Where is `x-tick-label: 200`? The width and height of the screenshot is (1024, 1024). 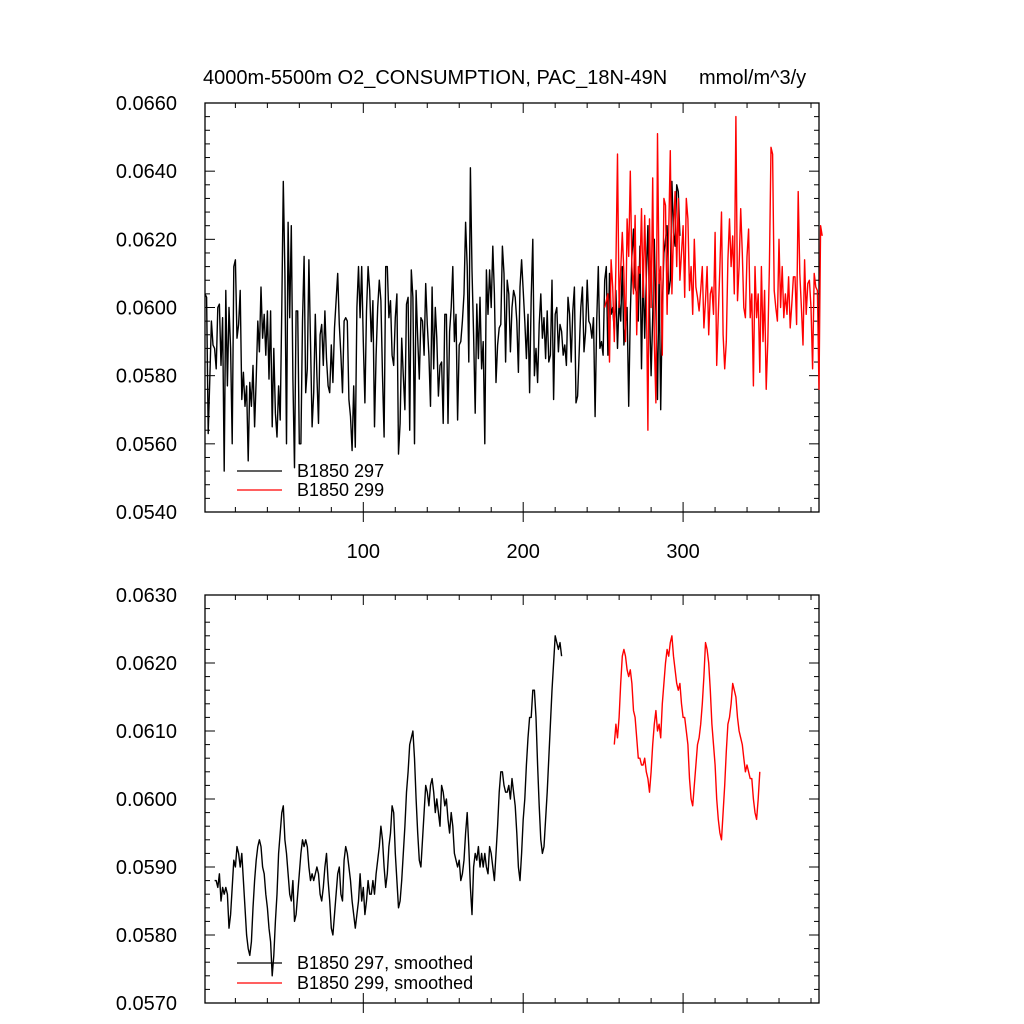 x-tick-label: 200 is located at coordinates (523, 552).